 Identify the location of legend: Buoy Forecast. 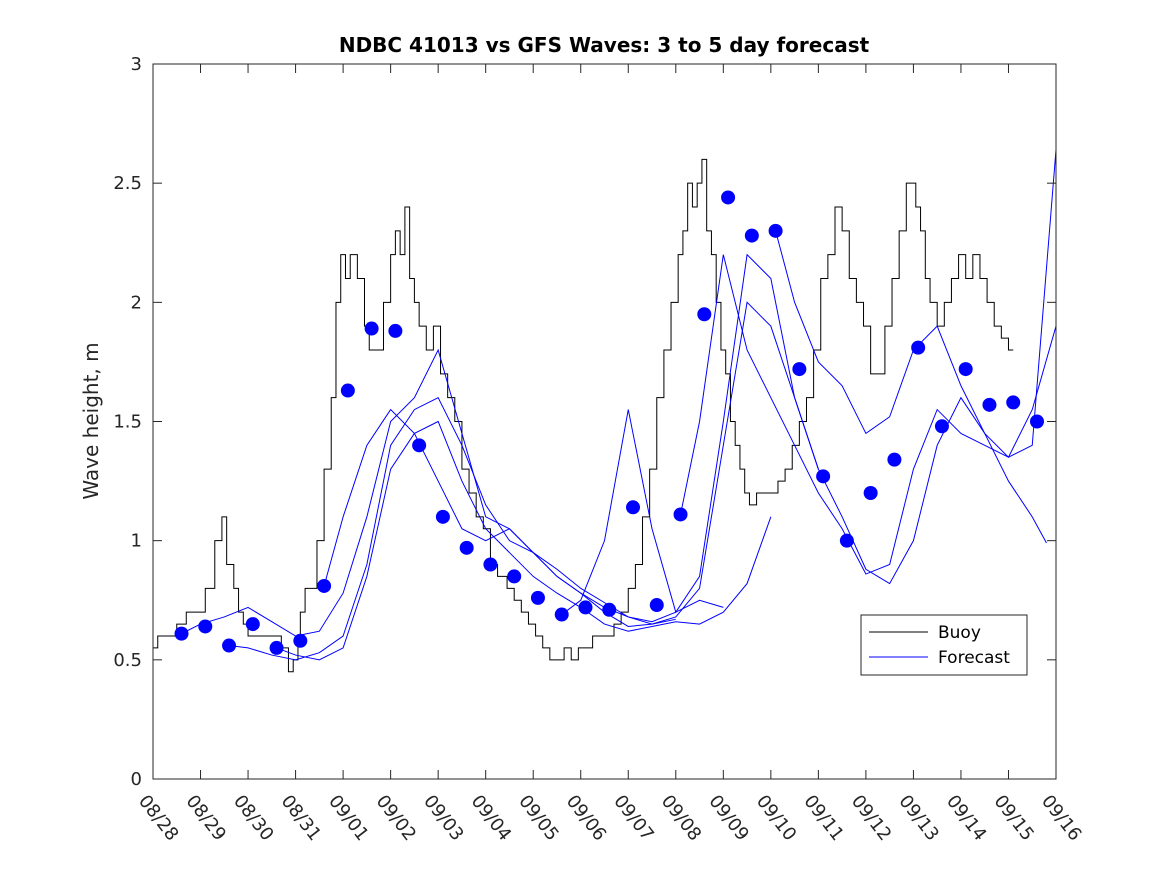
(944, 645).